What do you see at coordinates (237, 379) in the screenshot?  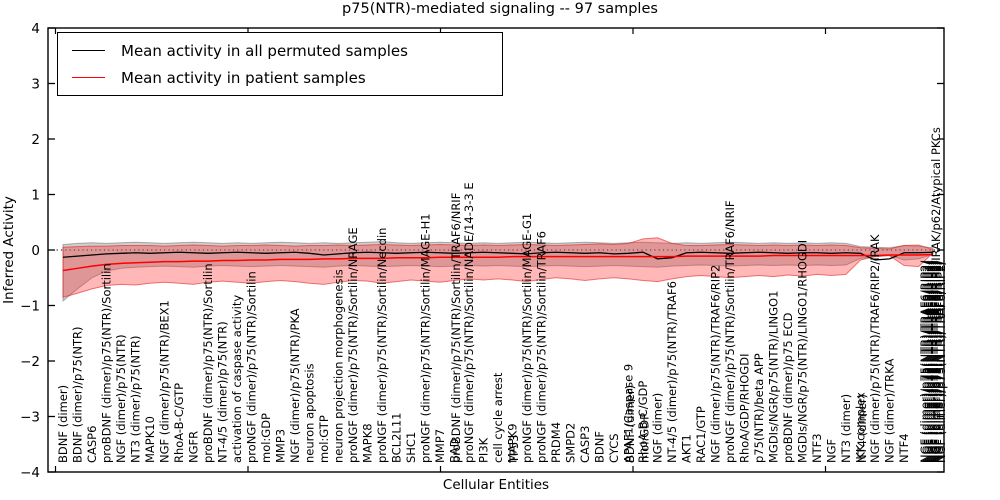 I see `x-tick-label: activation of caspase activity` at bounding box center [237, 379].